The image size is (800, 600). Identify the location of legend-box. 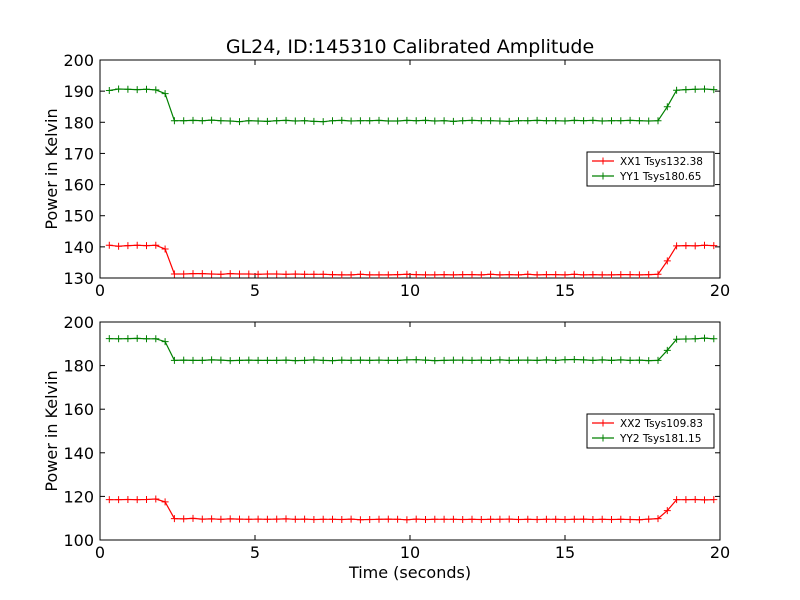
(650, 431).